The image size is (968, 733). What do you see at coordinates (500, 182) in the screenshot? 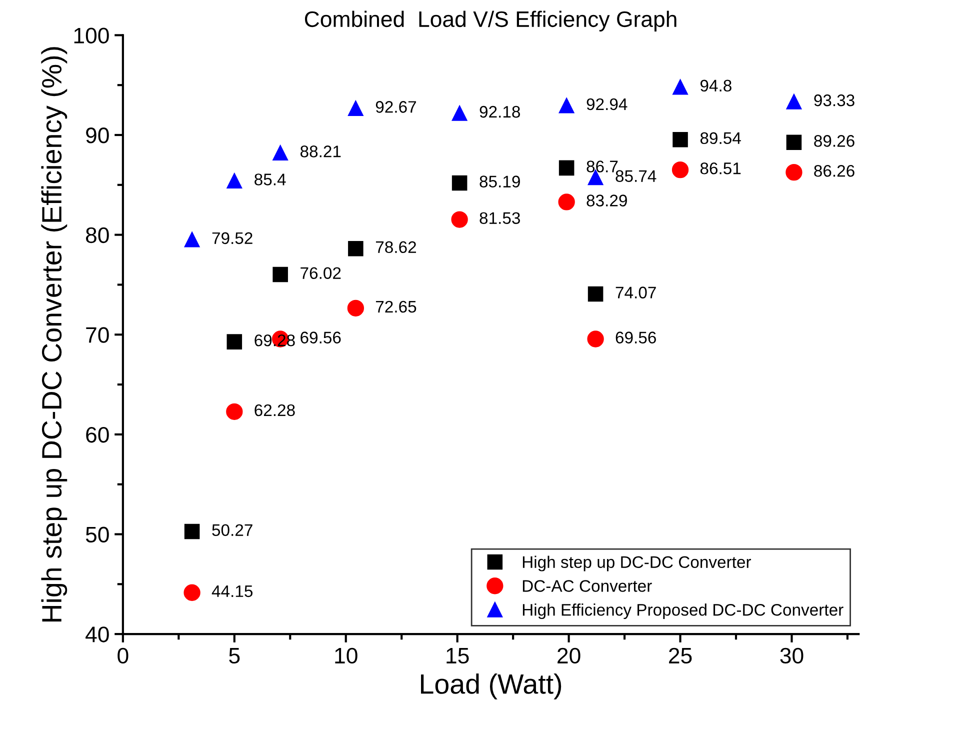
I see `data-label: 85.19` at bounding box center [500, 182].